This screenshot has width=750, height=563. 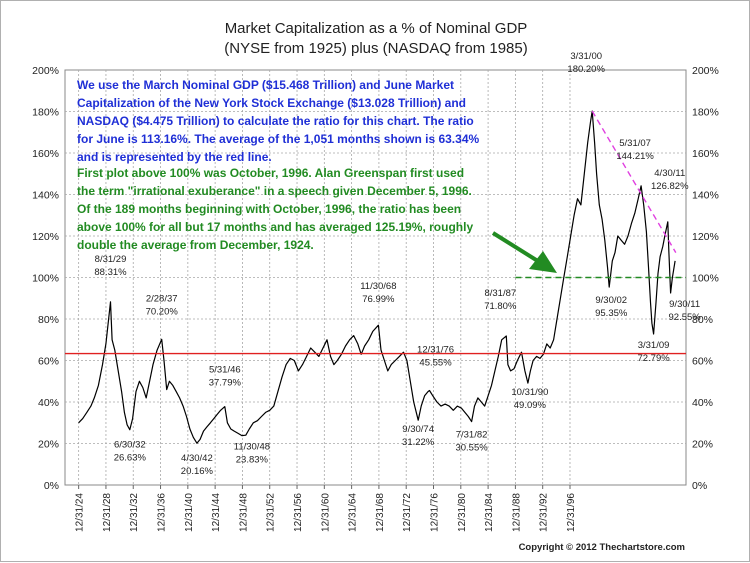 I want to click on annotation-value: 26.63%, so click(x=130, y=458).